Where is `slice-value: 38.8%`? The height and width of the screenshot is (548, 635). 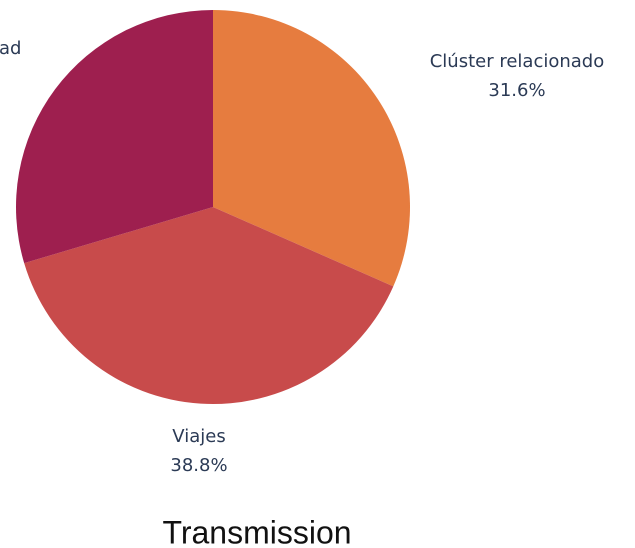 slice-value: 38.8% is located at coordinates (198, 465).